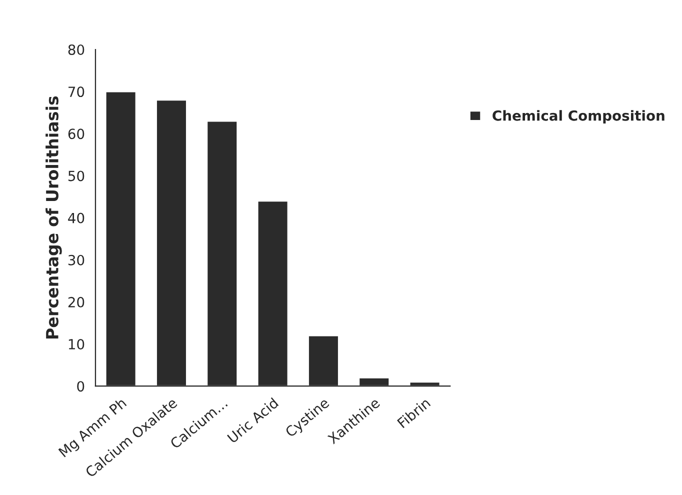 The width and height of the screenshot is (682, 495). I want to click on y-tick-label: 20, so click(76, 302).